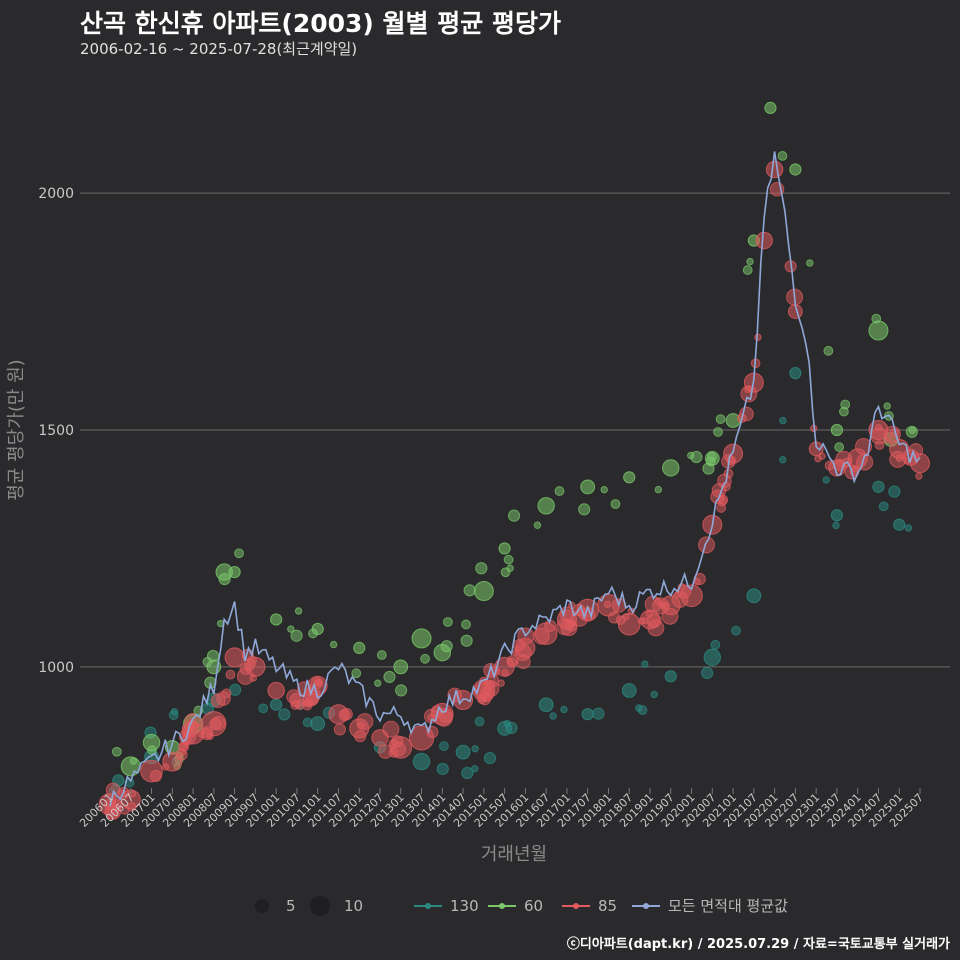  What do you see at coordinates (56, 668) in the screenshot?
I see `y-tick-label: 1000` at bounding box center [56, 668].